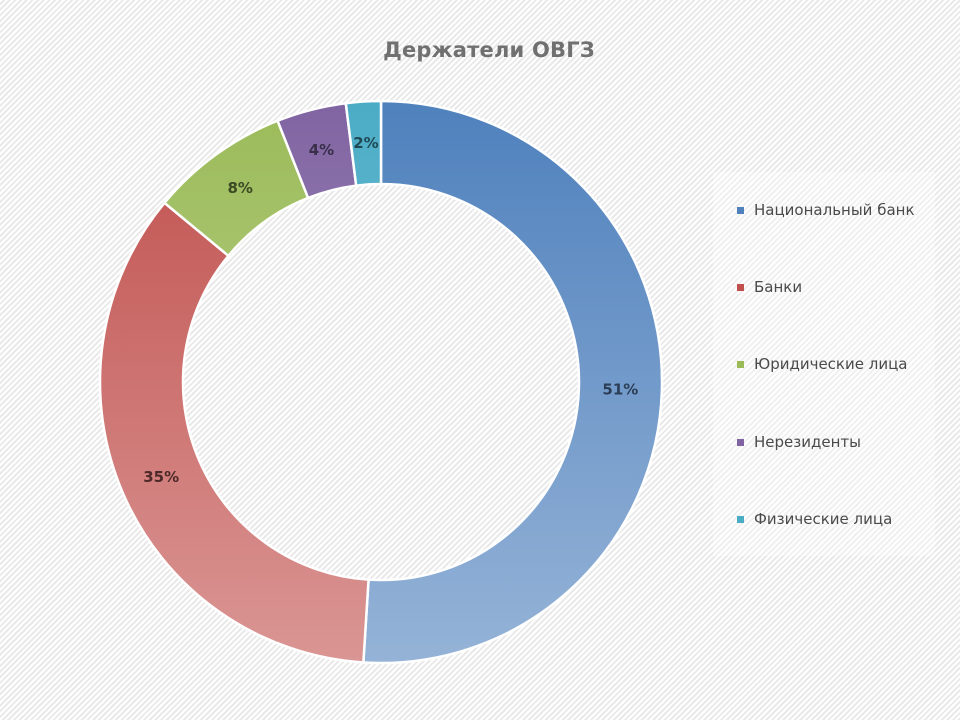  Describe the element at coordinates (831, 364) in the screenshot. I see `legend-label: Юридические лица` at that location.